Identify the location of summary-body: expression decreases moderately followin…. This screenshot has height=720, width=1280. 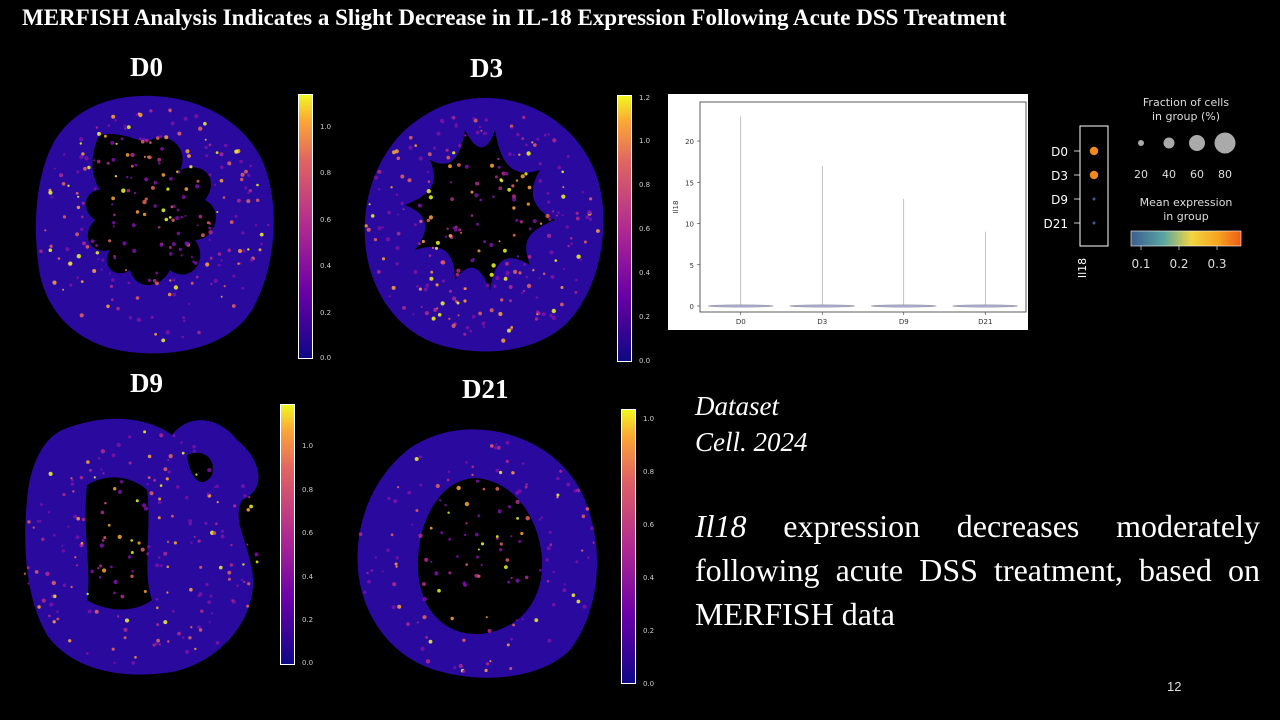
(977, 570).